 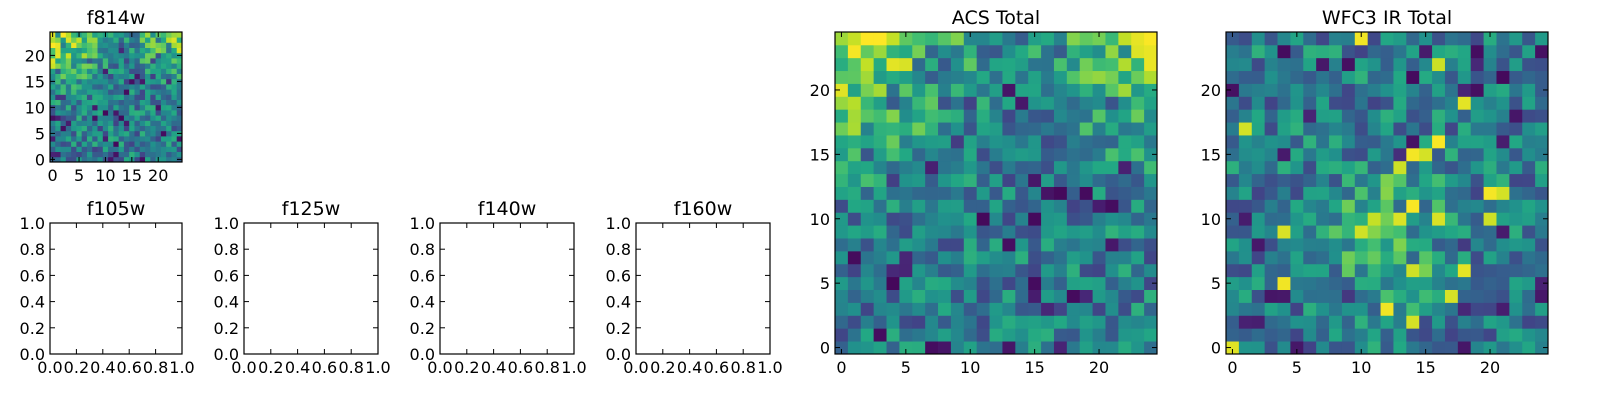 What do you see at coordinates (243, 367) in the screenshot?
I see `x-tick-label: 0.0` at bounding box center [243, 367].